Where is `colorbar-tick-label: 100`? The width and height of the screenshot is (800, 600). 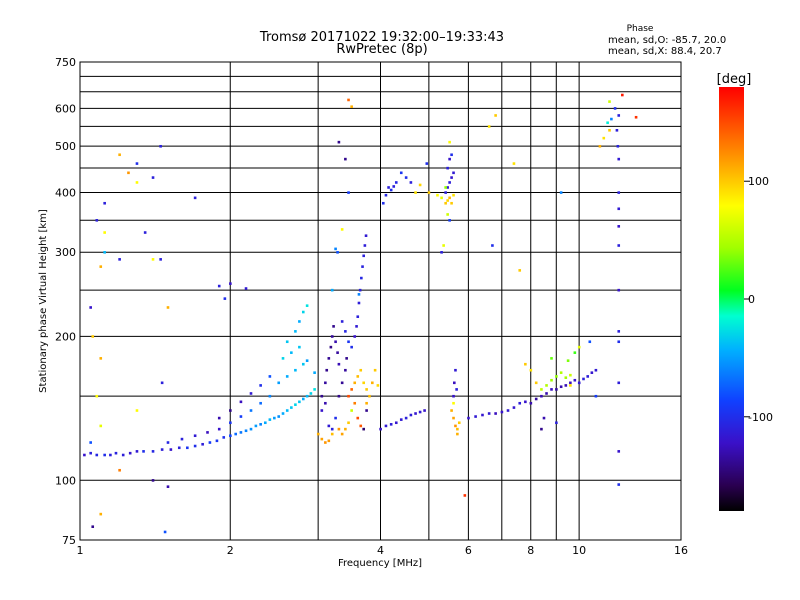 colorbar-tick-label: 100 is located at coordinates (758, 181).